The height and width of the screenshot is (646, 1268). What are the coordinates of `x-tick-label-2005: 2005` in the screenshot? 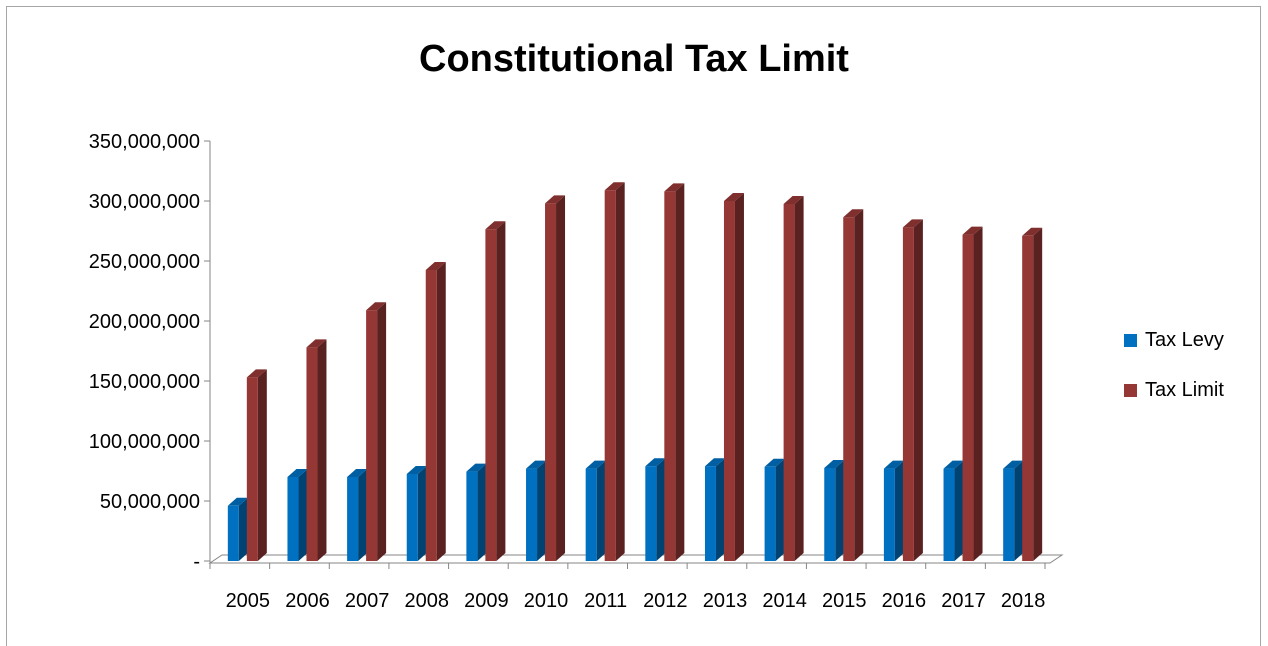 It's located at (248, 601).